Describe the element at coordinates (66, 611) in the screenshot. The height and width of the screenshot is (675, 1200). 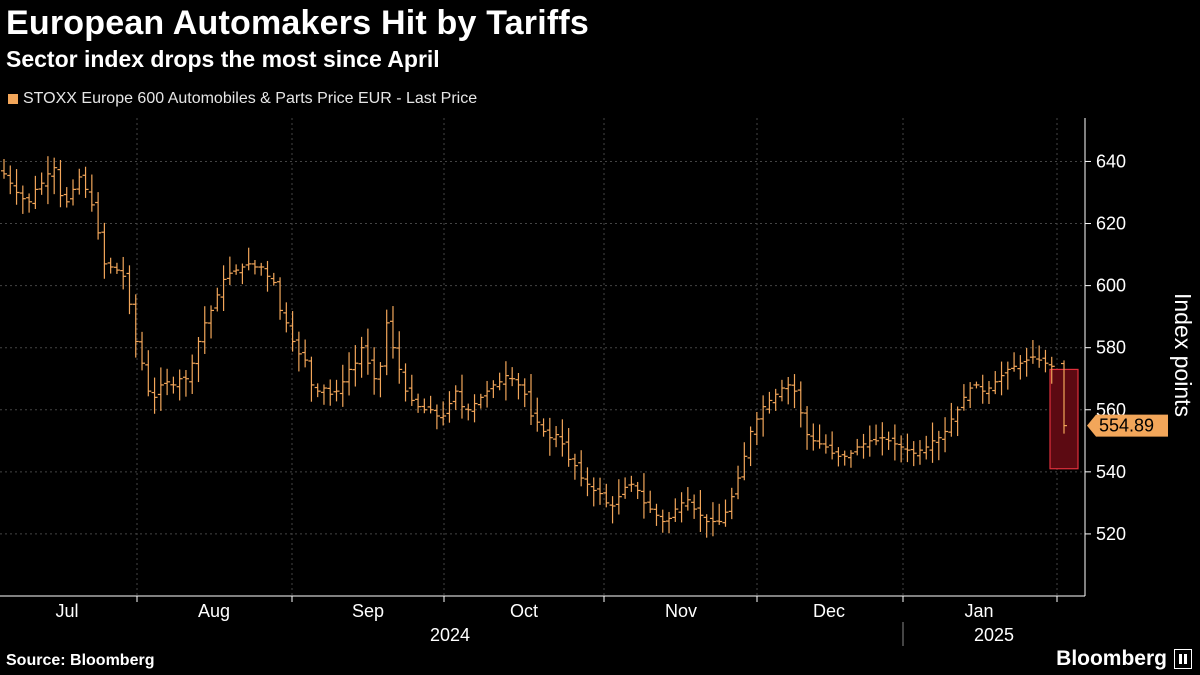
I see `x-tick-label: Jul` at that location.